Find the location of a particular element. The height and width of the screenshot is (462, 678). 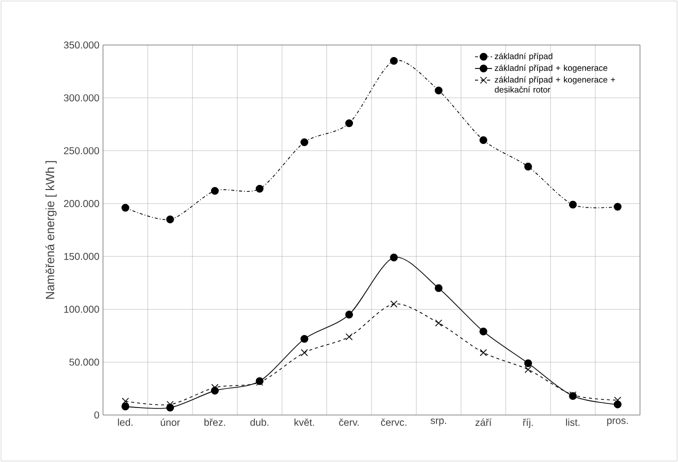

x-tick-label: dub. is located at coordinates (259, 422).